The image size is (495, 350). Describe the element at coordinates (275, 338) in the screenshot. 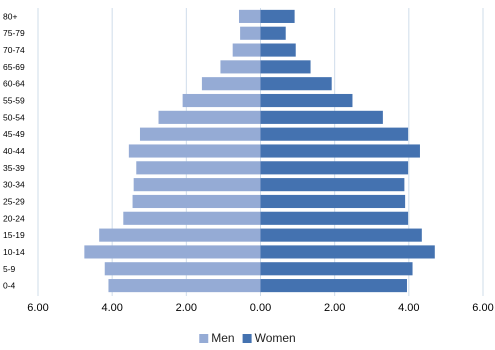

I see `legend-label-women: Women` at that location.